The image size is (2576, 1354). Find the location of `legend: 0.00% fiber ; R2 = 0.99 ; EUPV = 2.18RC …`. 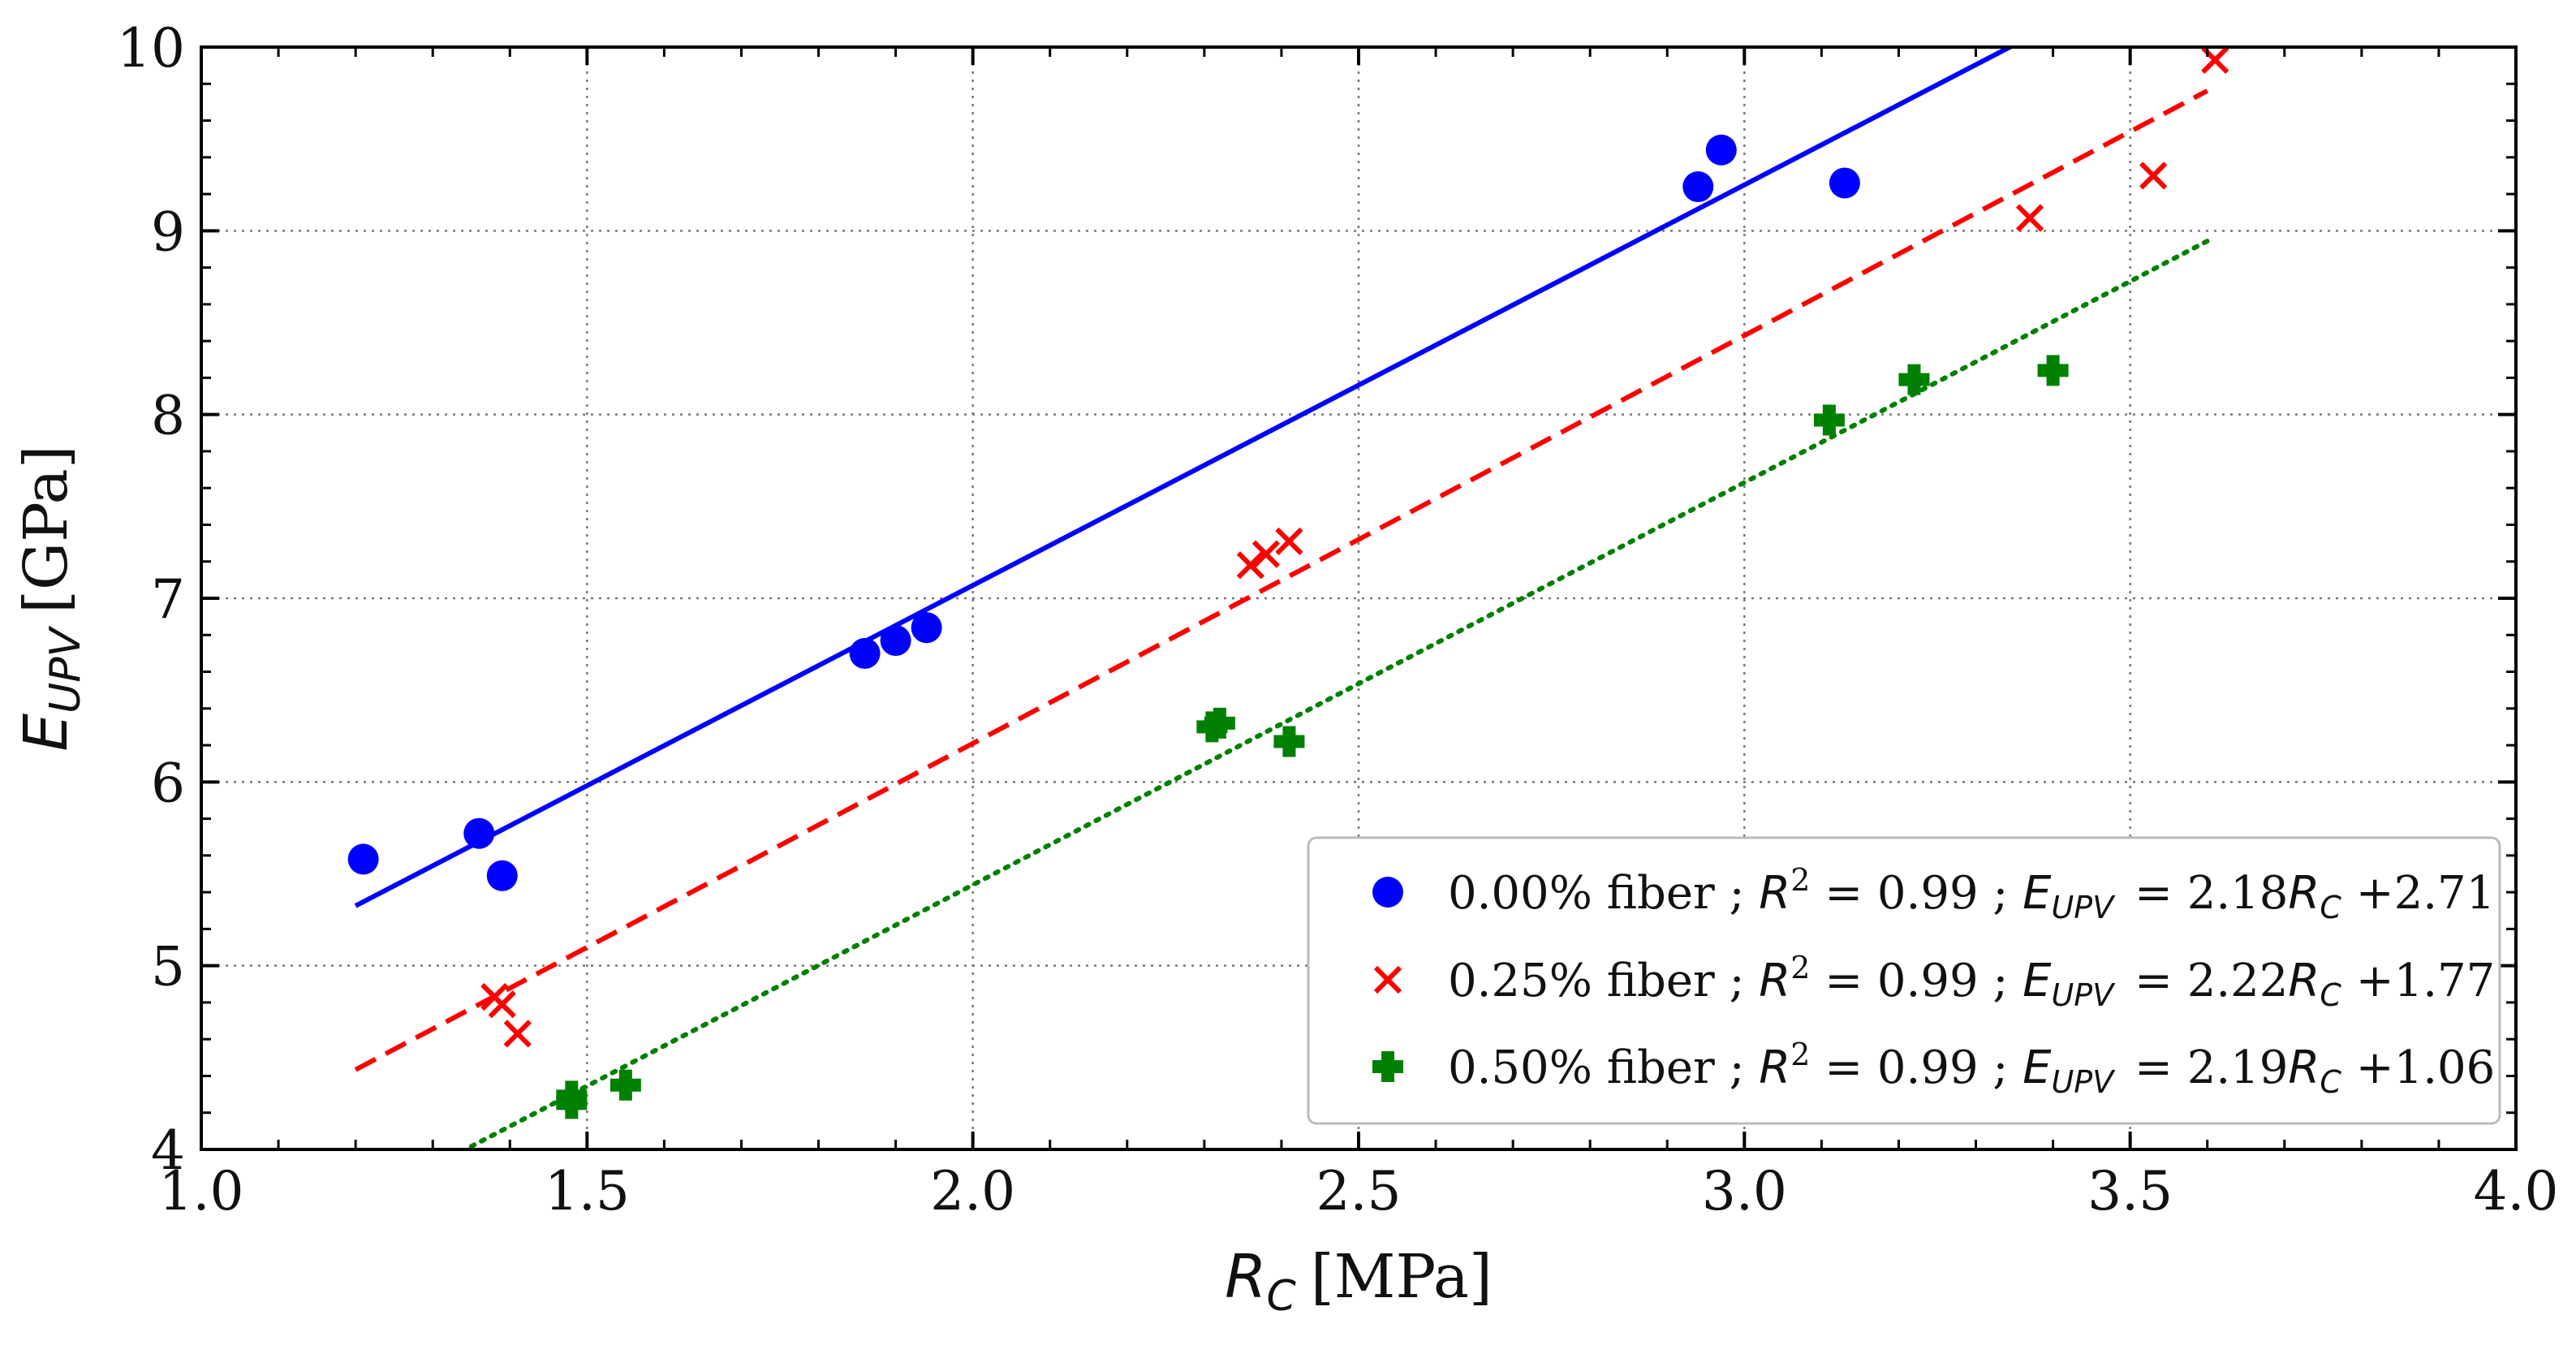

legend: 0.00% fiber ; R2 = 0.99 ; EUPV = 2.18RC … is located at coordinates (1904, 980).